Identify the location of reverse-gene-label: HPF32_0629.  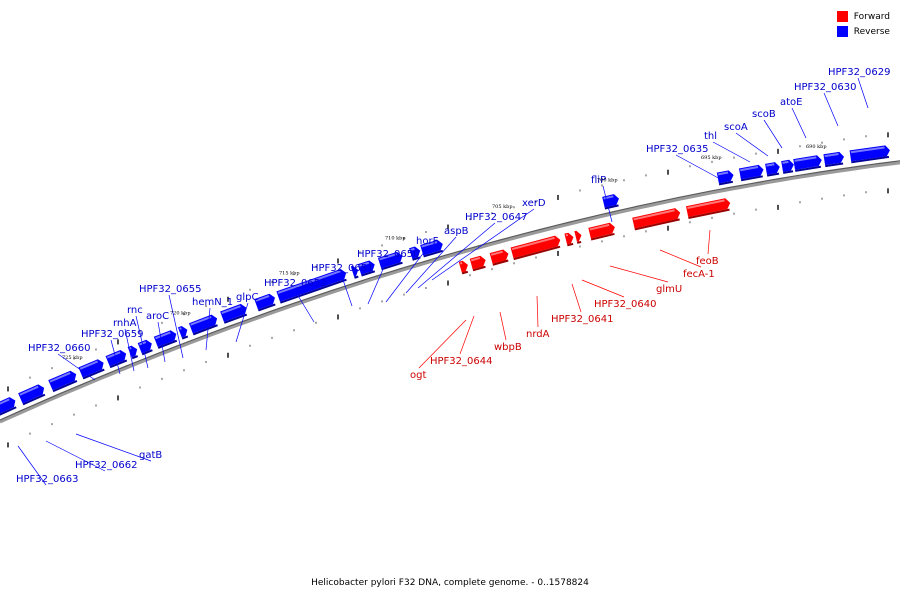
(859, 72).